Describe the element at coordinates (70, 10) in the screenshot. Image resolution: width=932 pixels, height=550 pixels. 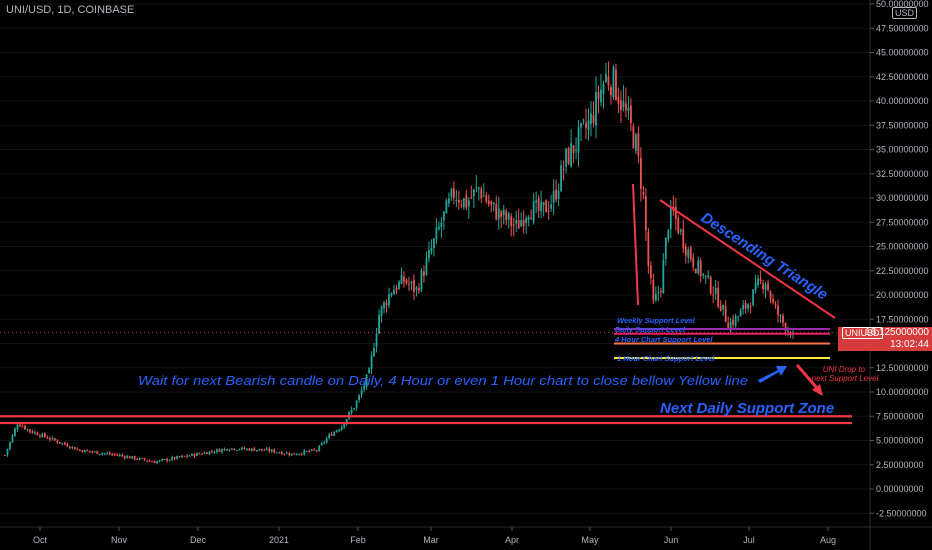
I see `symbol-title: UNI/USD, 1D, COINBASE` at that location.